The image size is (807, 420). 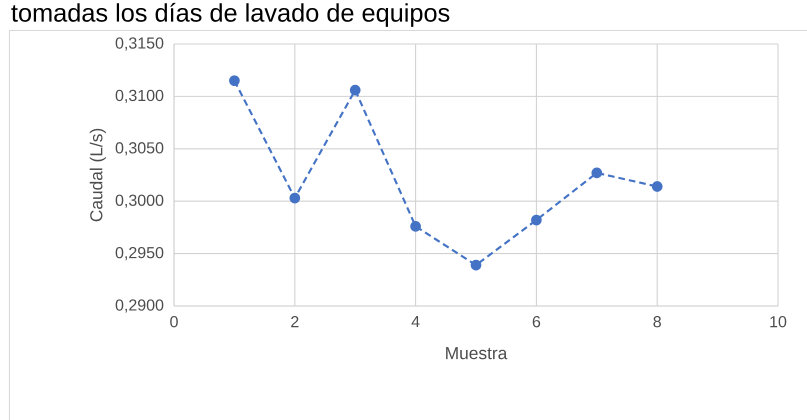 What do you see at coordinates (140, 306) in the screenshot?
I see `y-tick-label: 0,2900` at bounding box center [140, 306].